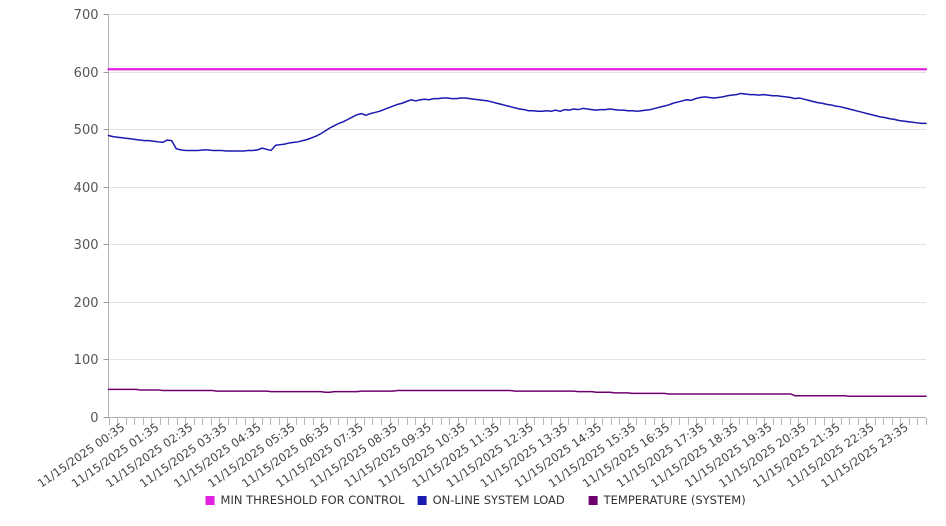 This screenshot has width=946, height=526. I want to click on y-axis-tick-labels: 0 100 200 300 400 500 600 700, so click(86, 217).